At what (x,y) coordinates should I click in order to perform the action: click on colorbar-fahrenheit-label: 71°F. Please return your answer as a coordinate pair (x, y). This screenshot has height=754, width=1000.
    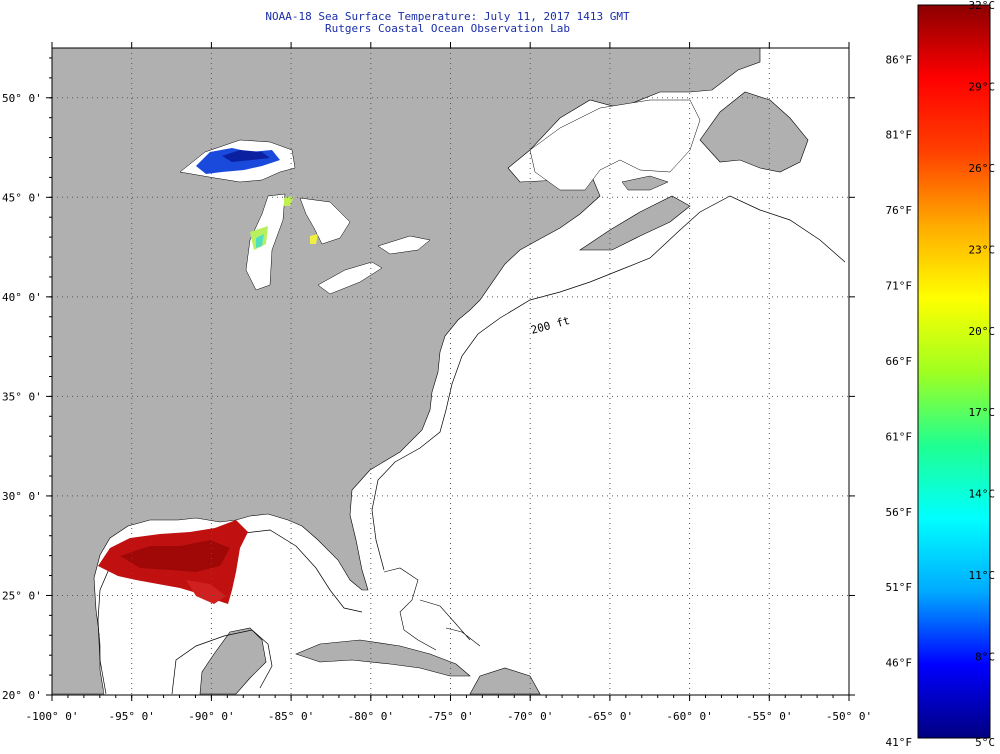
    Looking at the image, I should click on (899, 286).